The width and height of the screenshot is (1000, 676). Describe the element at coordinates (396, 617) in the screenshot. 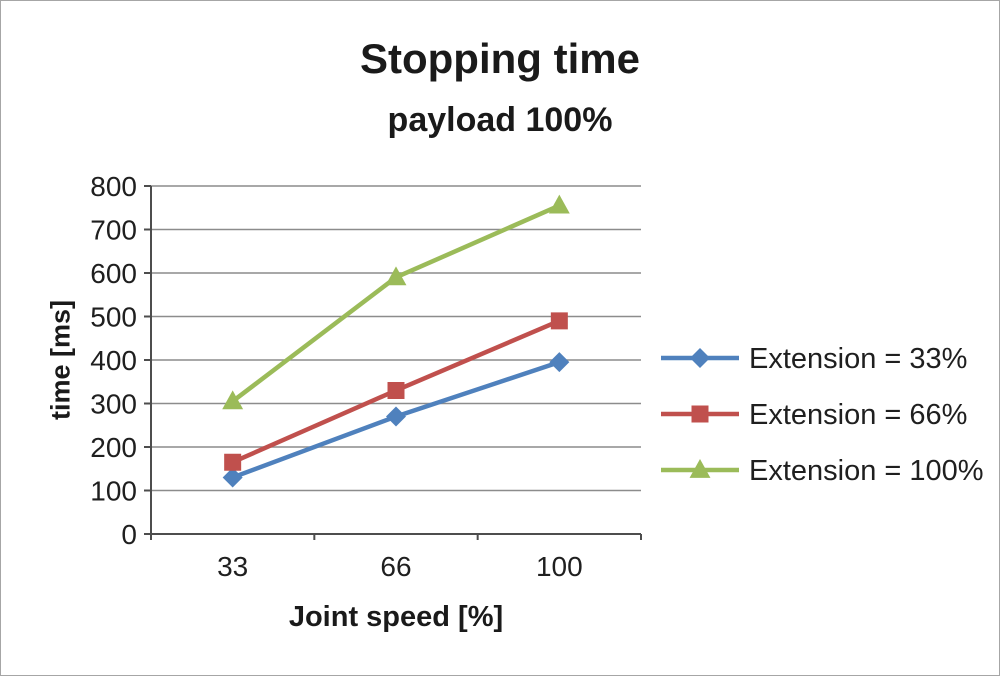

I see `x-axis-title: Joint speed [%]` at that location.